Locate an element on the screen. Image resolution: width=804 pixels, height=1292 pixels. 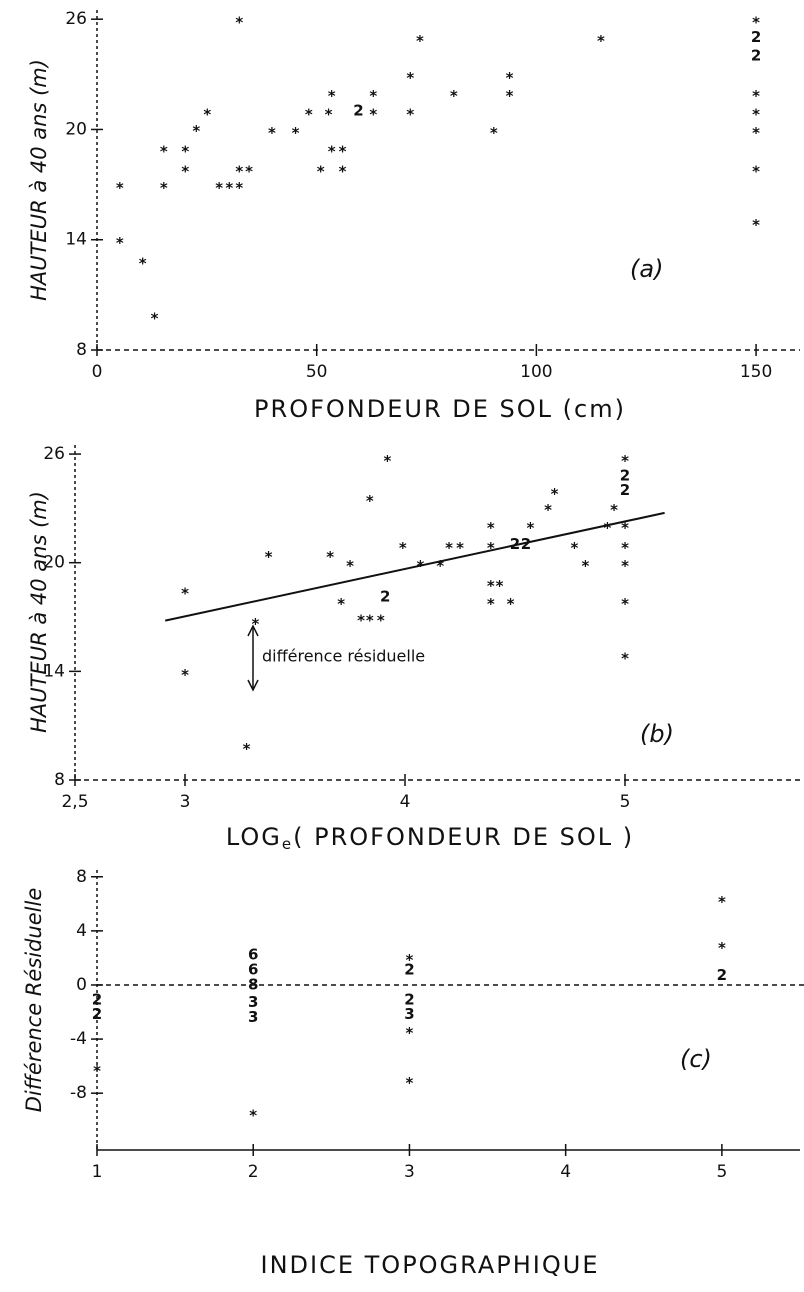
x-axis-label-part: LOG is located at coordinates (254, 837).